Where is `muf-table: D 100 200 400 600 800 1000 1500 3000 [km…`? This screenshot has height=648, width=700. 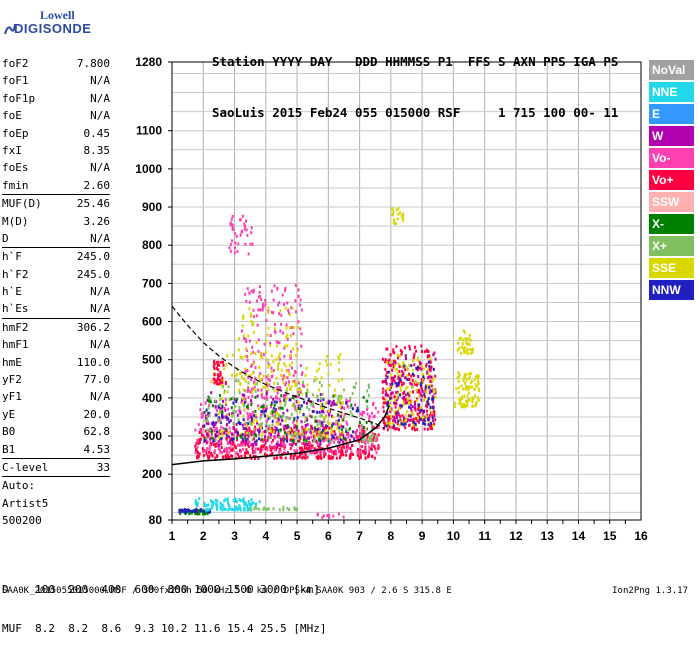
muf-table: D 100 200 400 600 800 1000 1500 3000 [km… is located at coordinates (164, 602).